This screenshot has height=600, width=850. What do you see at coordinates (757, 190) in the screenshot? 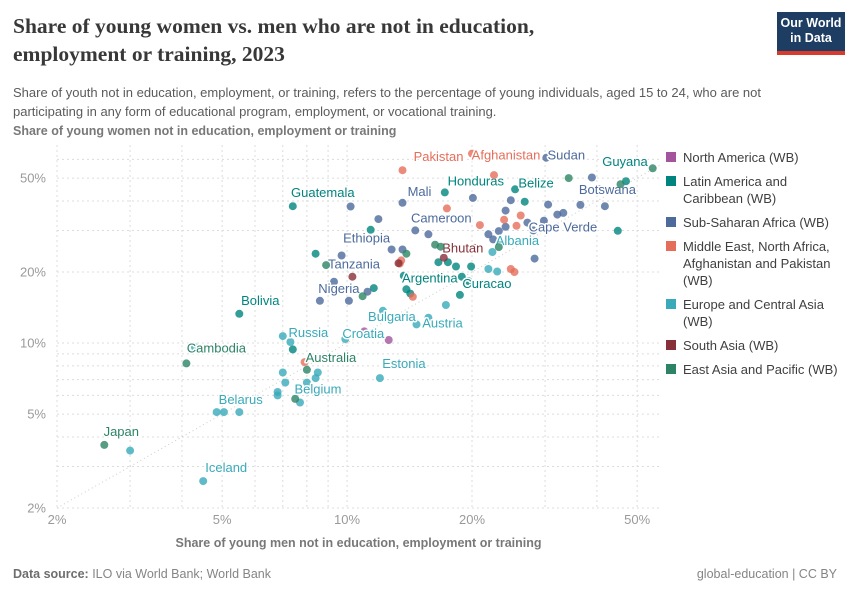
I see `legend-item: Latin America and Caribbean (WB)` at bounding box center [757, 190].